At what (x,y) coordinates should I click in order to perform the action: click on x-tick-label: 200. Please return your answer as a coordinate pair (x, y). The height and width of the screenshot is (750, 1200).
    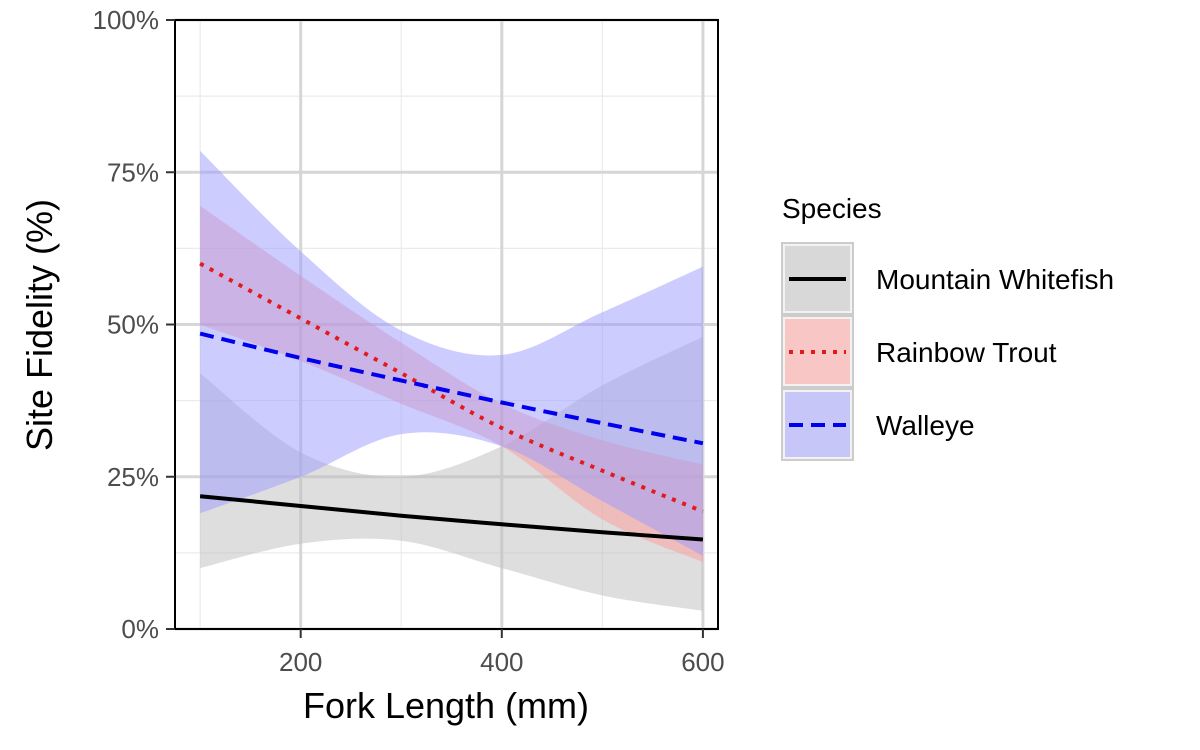
    Looking at the image, I should click on (300, 662).